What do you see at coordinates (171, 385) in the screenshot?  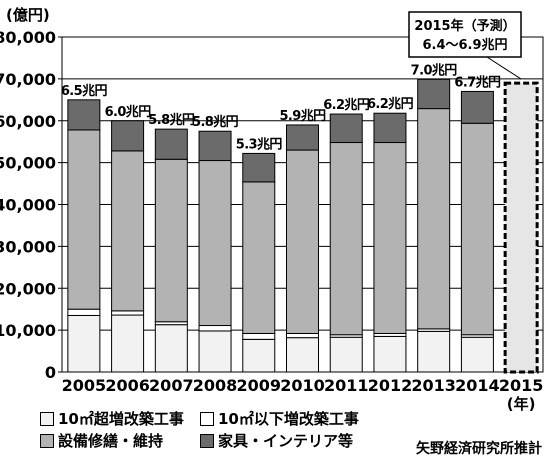 I see `x-tick-label: 2007` at bounding box center [171, 385].